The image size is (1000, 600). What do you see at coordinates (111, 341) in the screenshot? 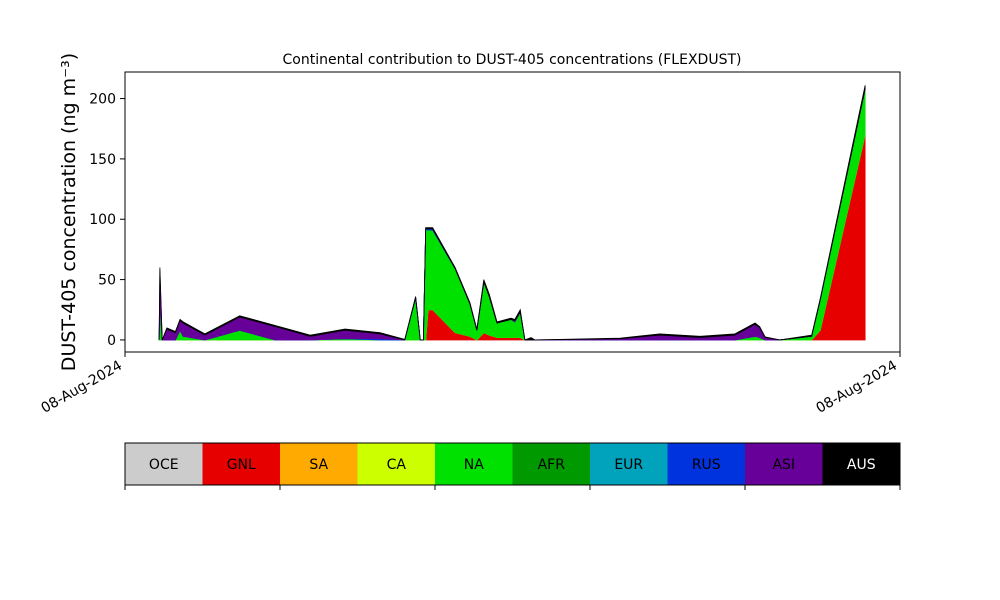
I see `y-tick-label: 0` at bounding box center [111, 341].